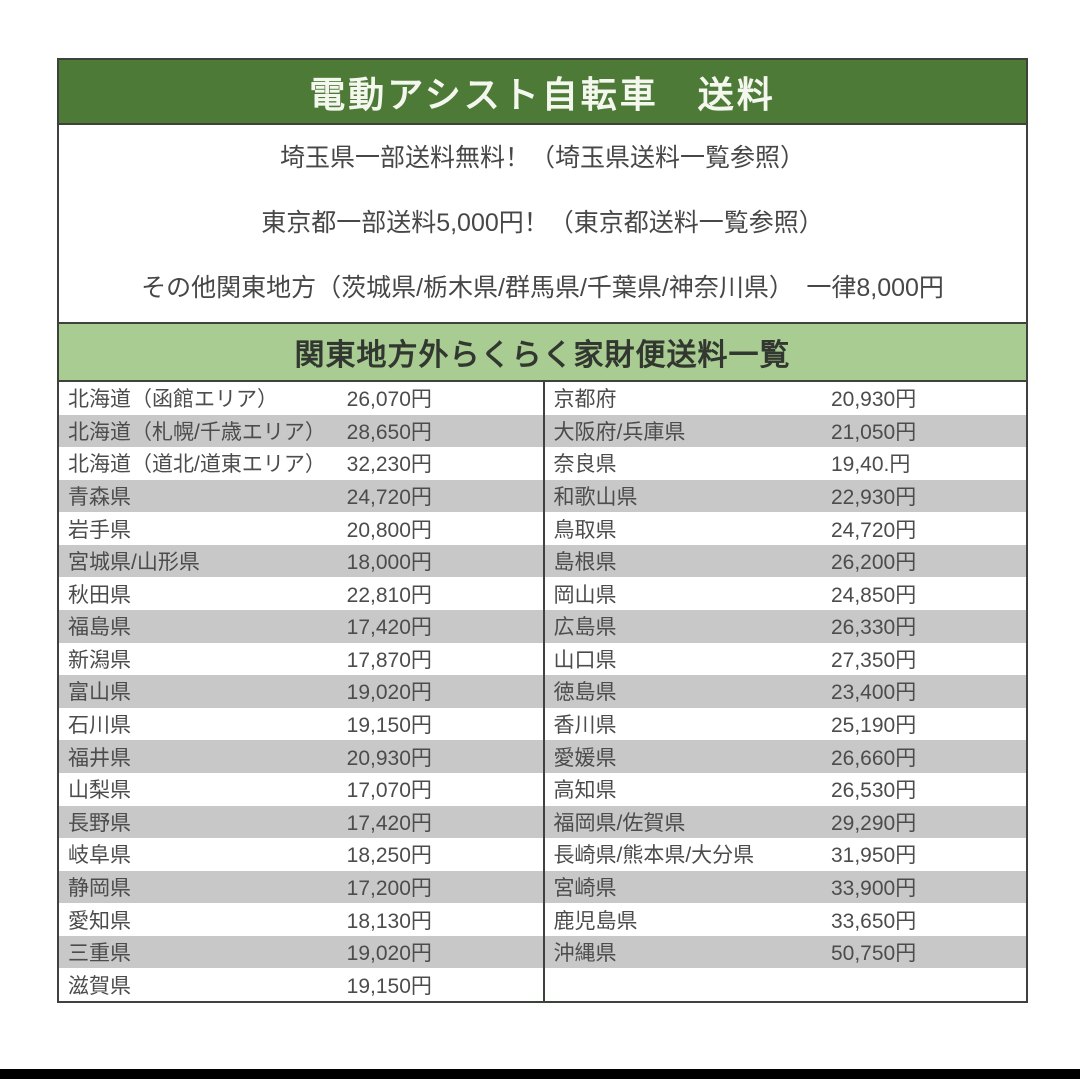 The width and height of the screenshot is (1080, 1079). What do you see at coordinates (301, 789) in the screenshot?
I see `table-row: 山梨県 17,070円` at bounding box center [301, 789].